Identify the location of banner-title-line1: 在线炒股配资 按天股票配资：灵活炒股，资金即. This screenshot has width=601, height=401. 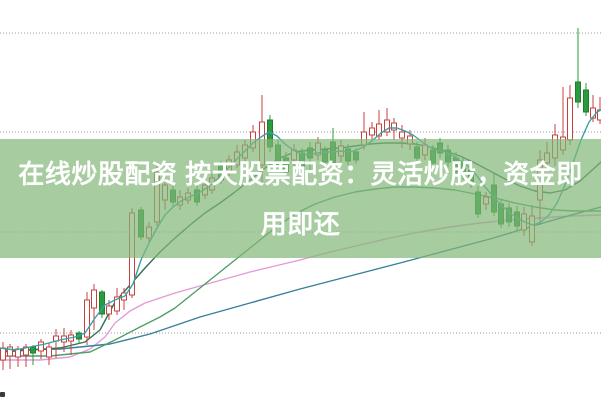
(300, 173).